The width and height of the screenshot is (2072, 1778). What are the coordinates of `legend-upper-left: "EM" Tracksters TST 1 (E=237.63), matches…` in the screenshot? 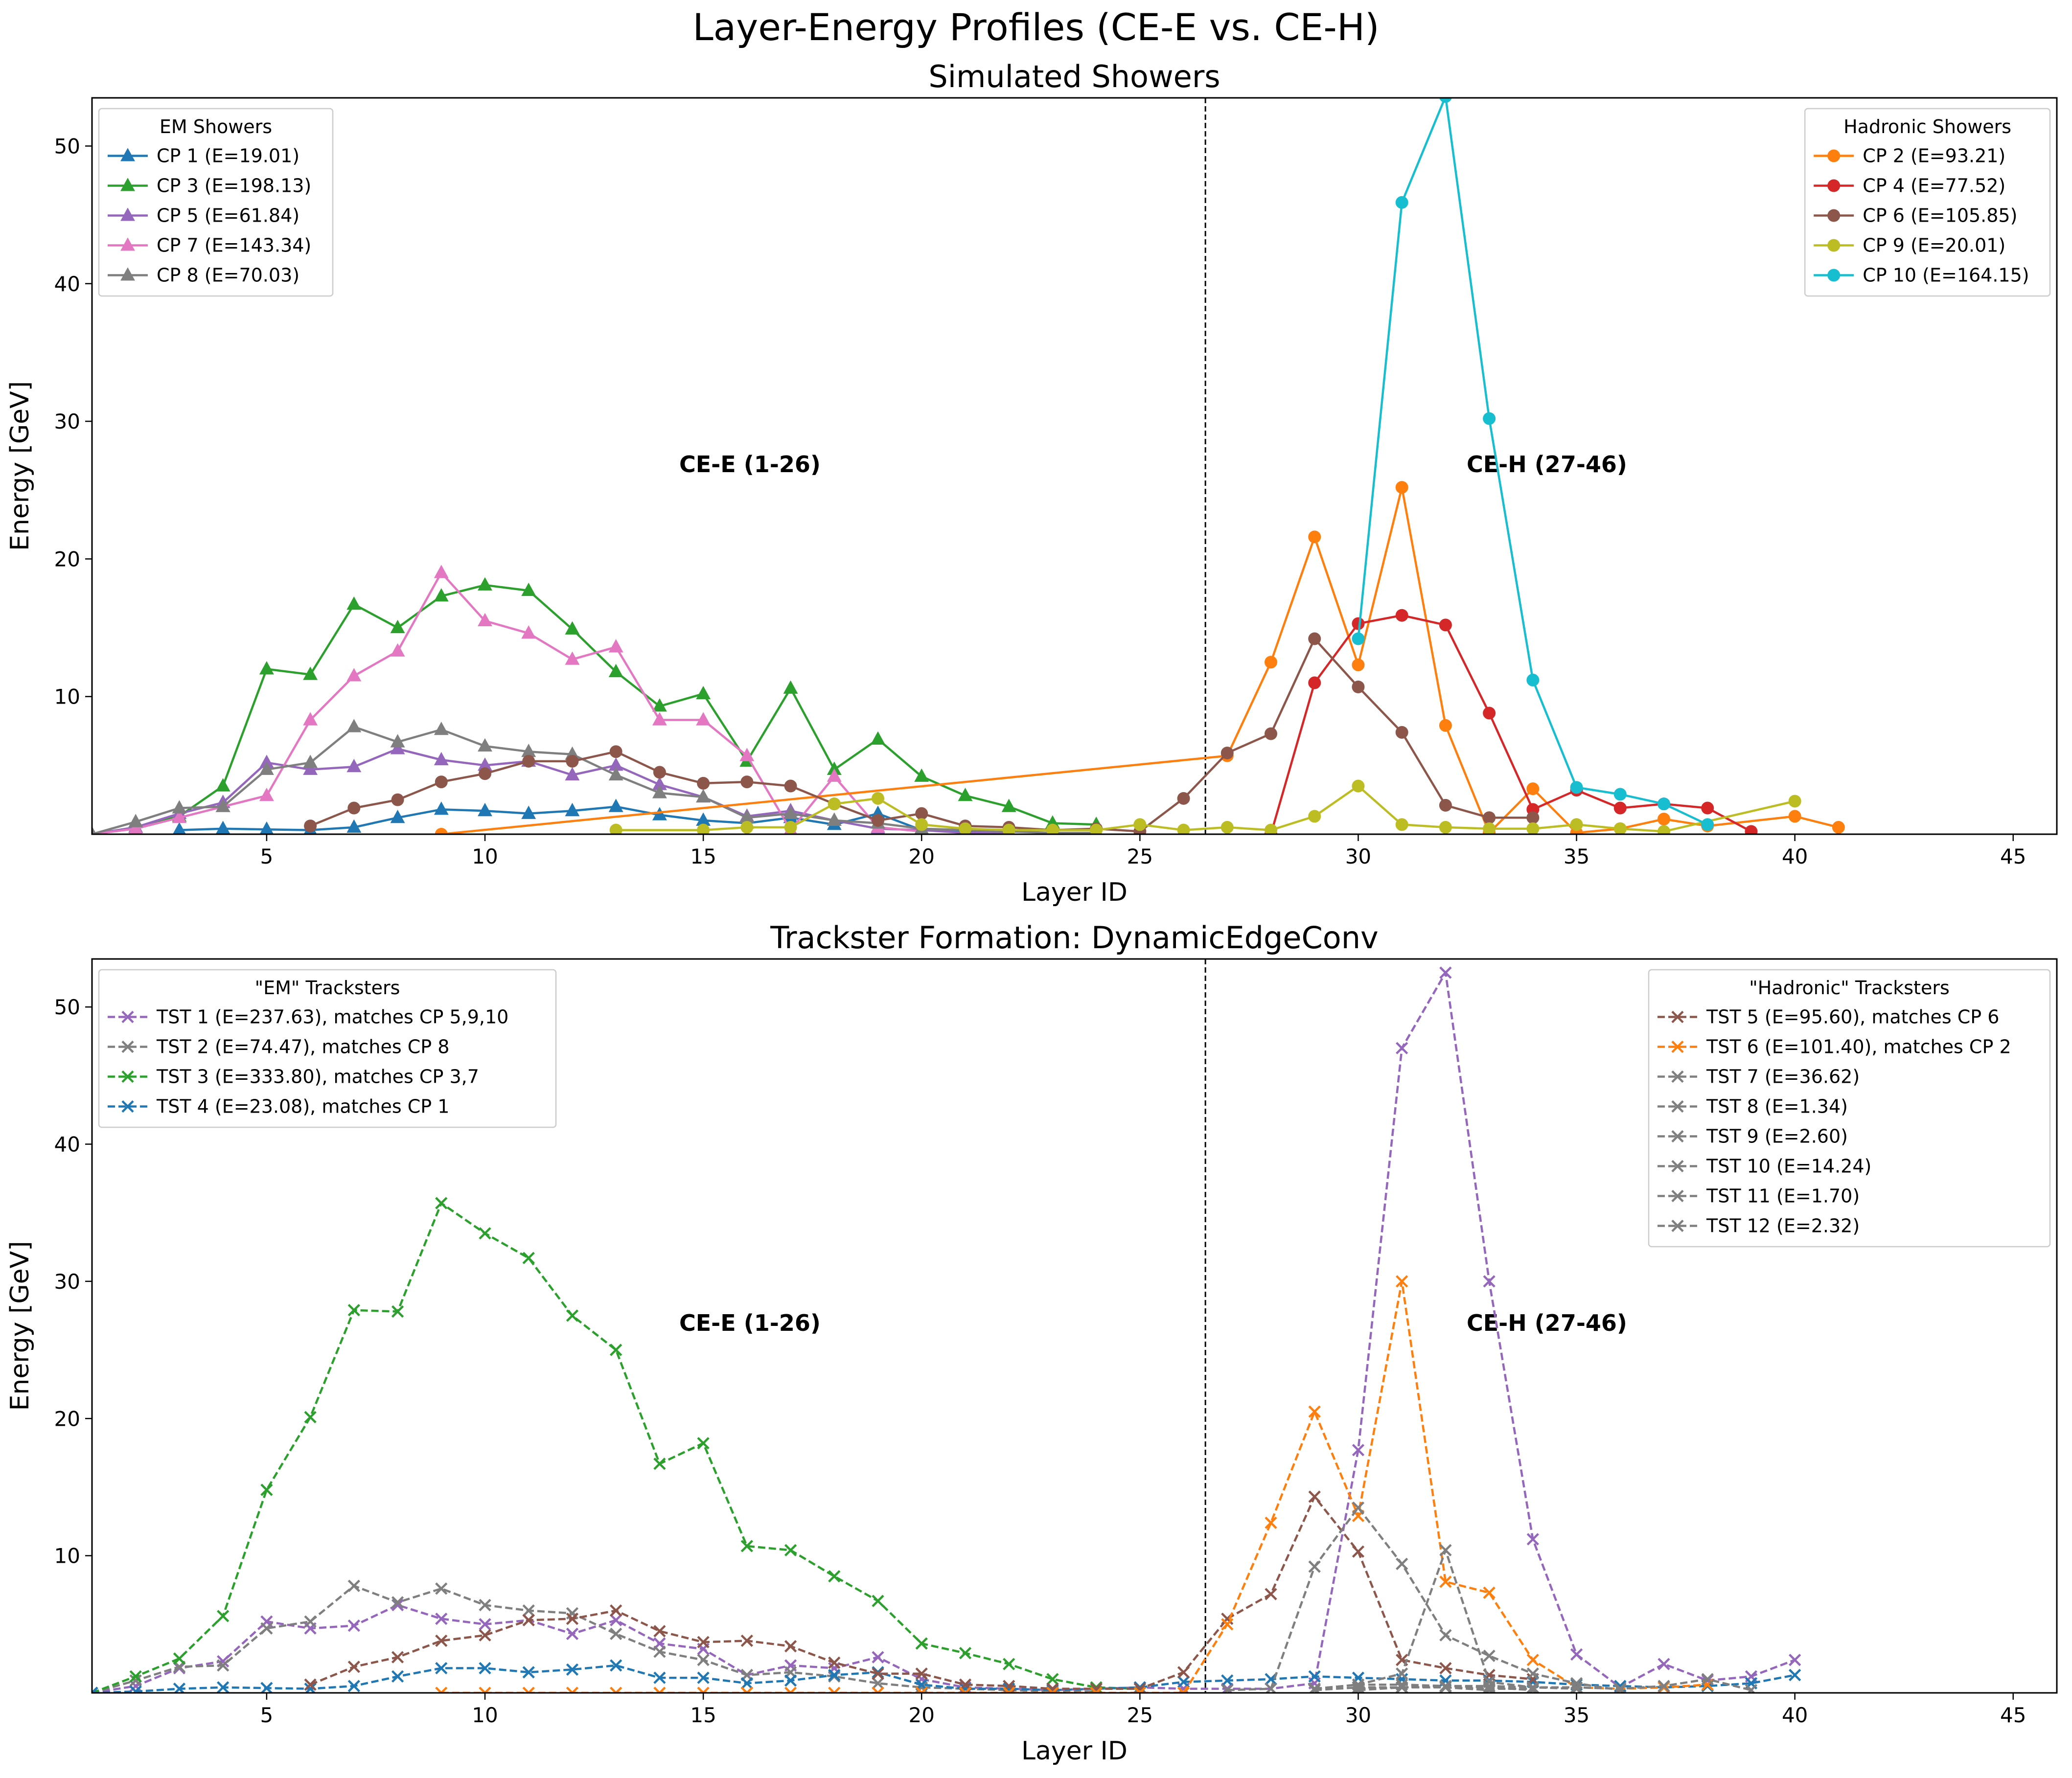 It's located at (327, 1048).